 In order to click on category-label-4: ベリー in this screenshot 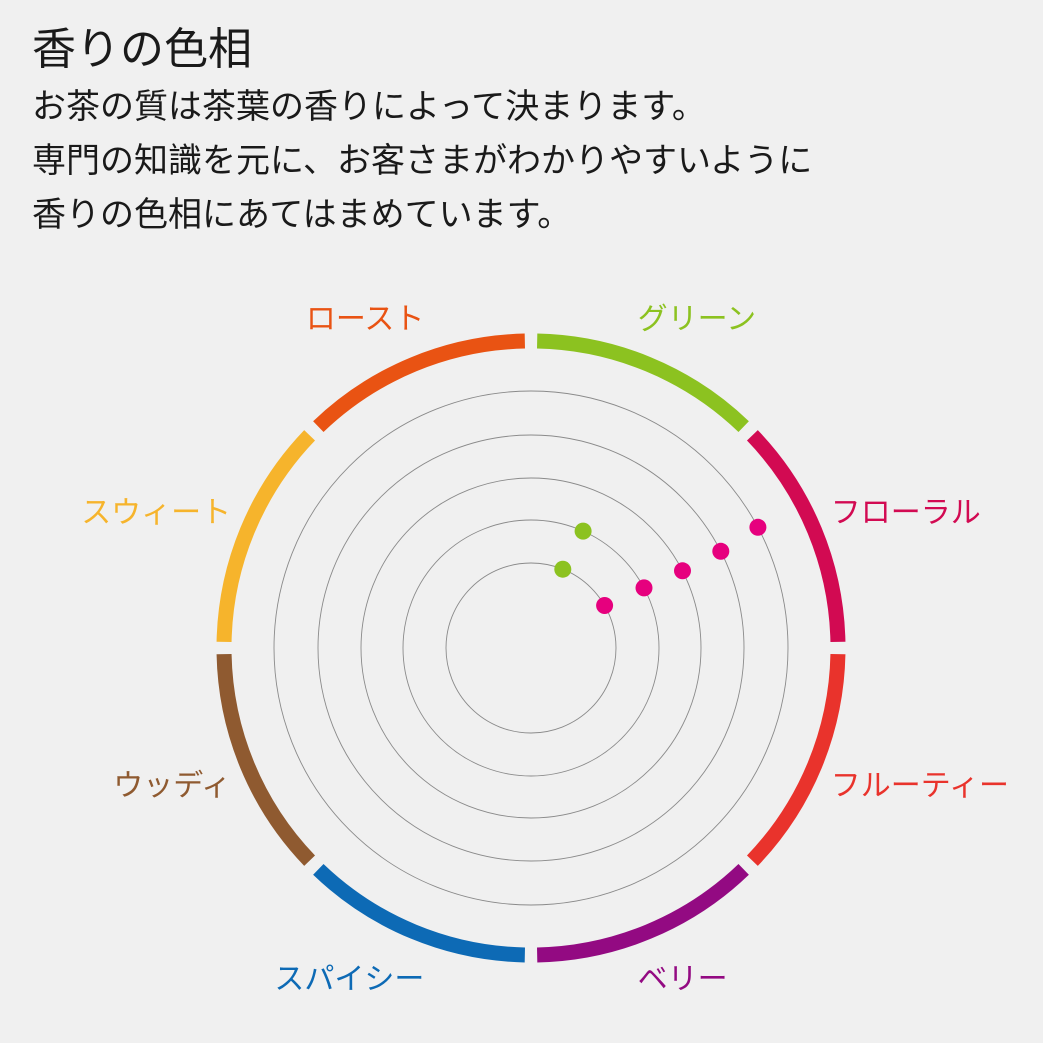, I will do `click(683, 979)`.